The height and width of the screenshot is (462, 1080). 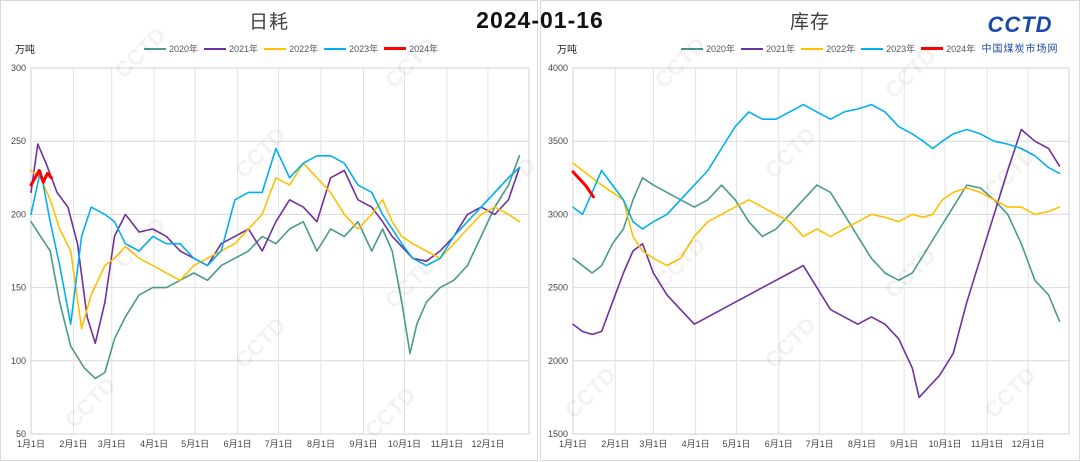 What do you see at coordinates (558, 434) in the screenshot?
I see `y-tick-label: 1500` at bounding box center [558, 434].